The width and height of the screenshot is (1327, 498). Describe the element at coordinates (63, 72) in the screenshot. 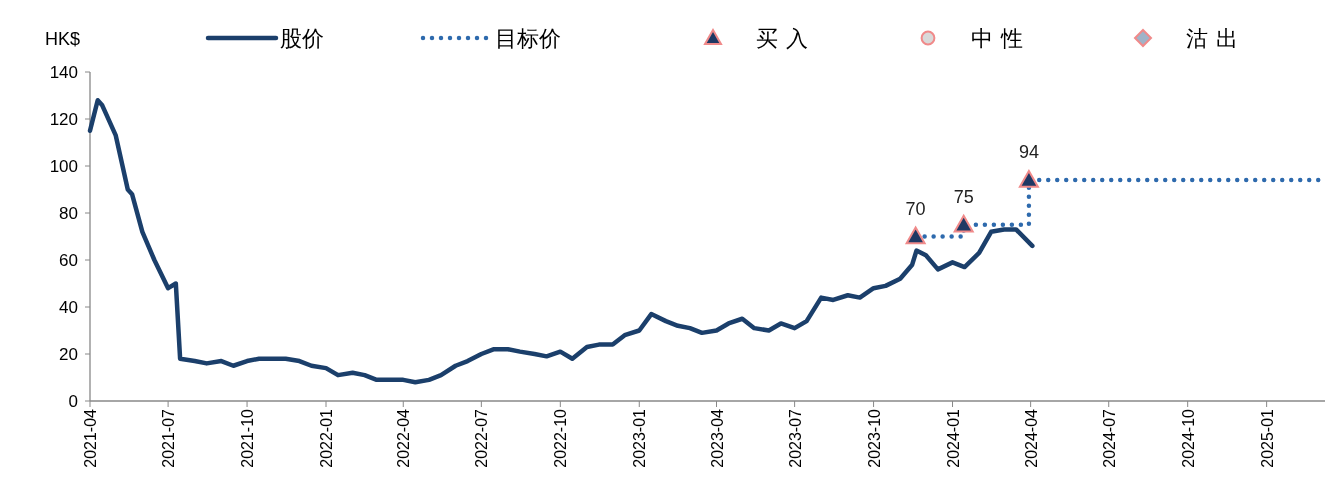

I see `y-tick-label: 140` at that location.